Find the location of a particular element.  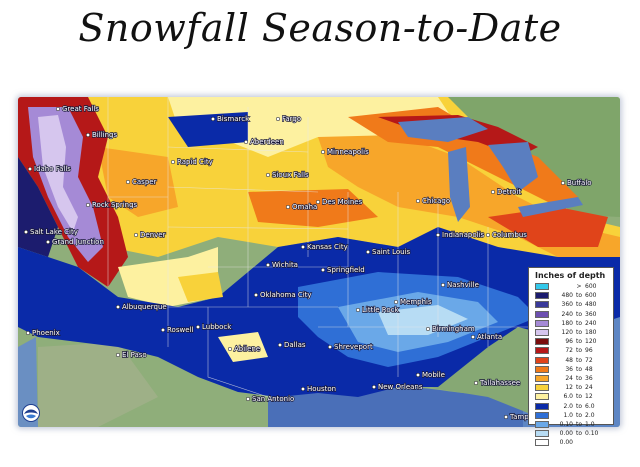

svg-text: Omaha is located at coordinates (304, 207).